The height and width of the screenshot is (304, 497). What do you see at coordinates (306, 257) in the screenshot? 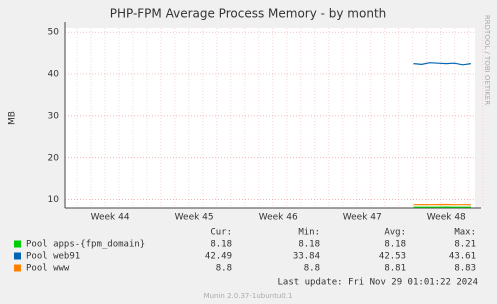
I see `stat-value: 33.84` at bounding box center [306, 257].